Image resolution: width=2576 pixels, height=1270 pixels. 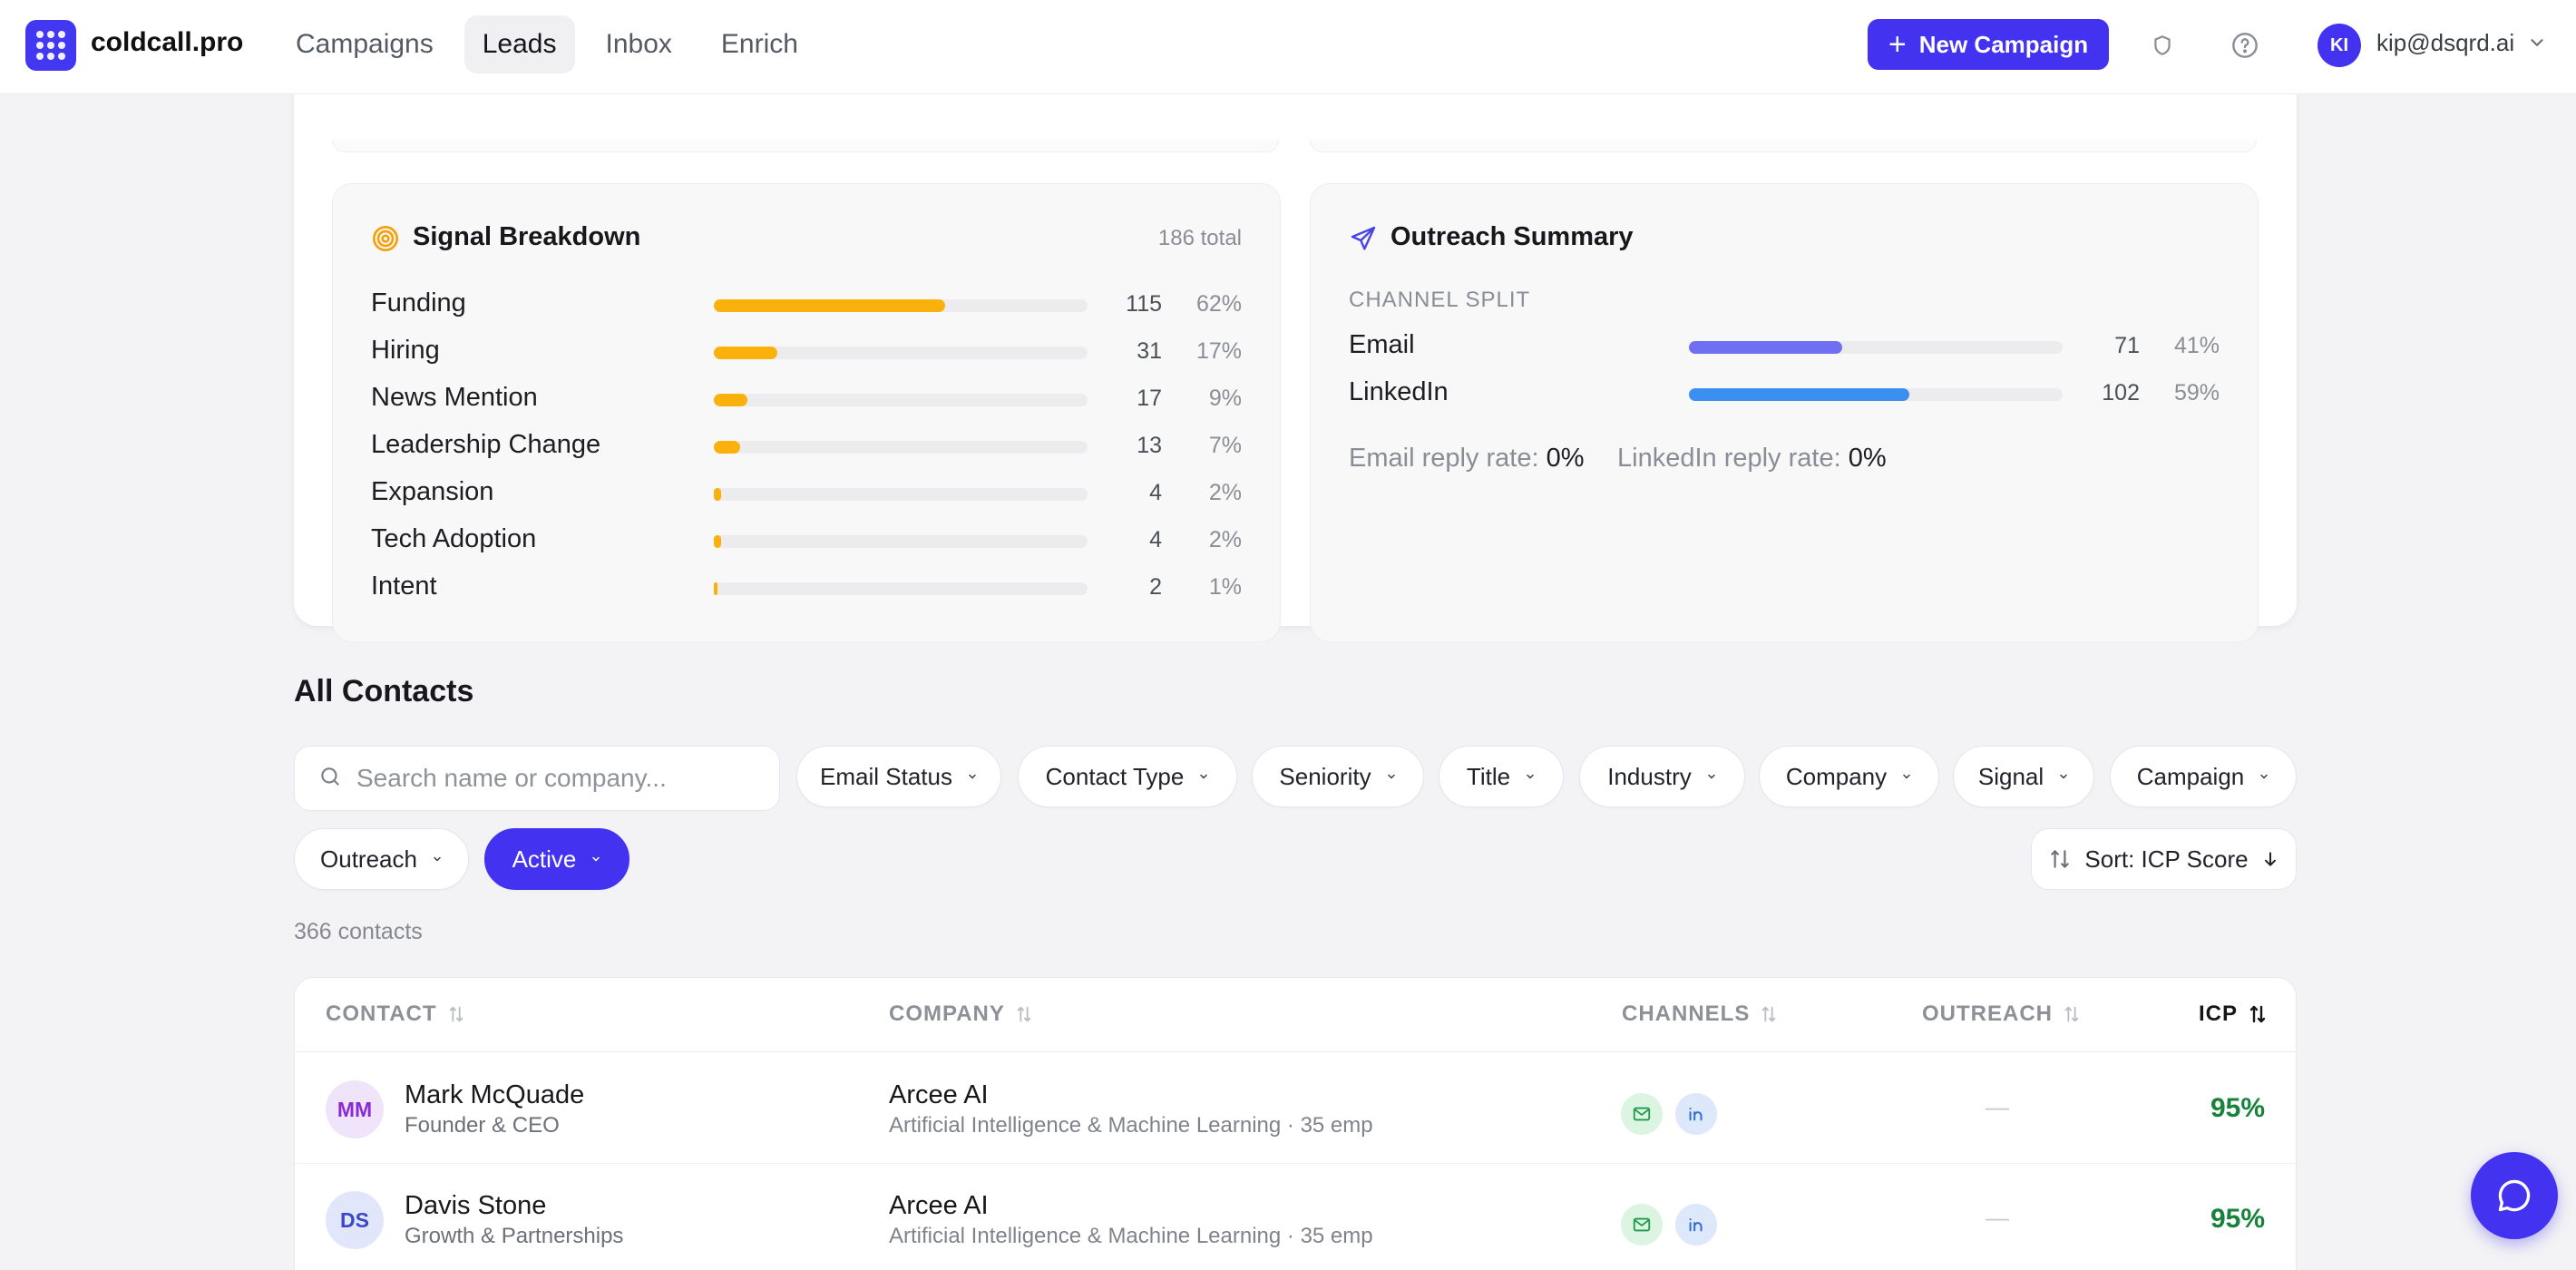 I want to click on filter-label: Seniority, so click(x=1325, y=776).